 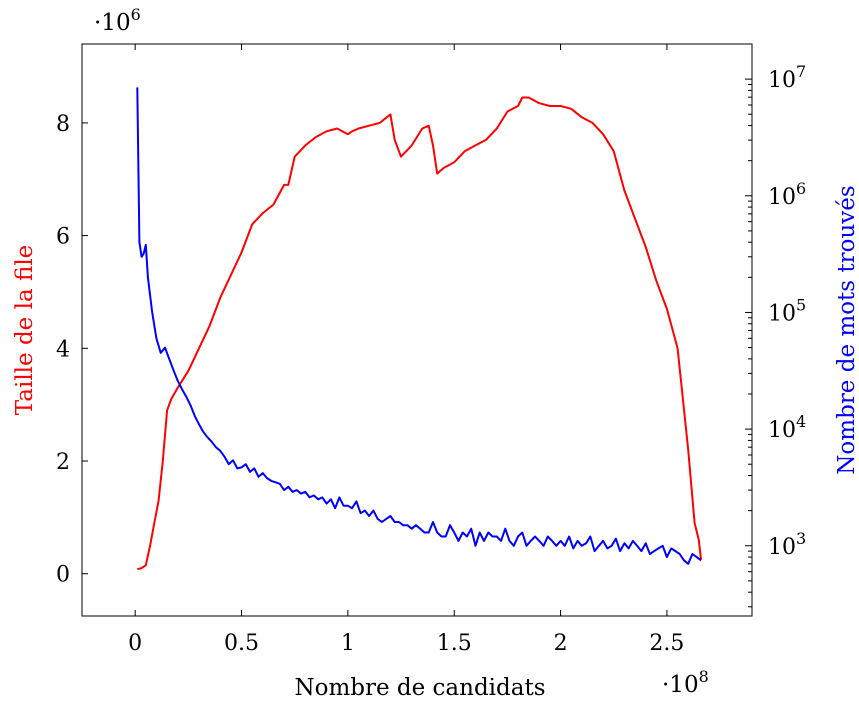 What do you see at coordinates (63, 349) in the screenshot?
I see `y-left-tick-label: 4` at bounding box center [63, 349].